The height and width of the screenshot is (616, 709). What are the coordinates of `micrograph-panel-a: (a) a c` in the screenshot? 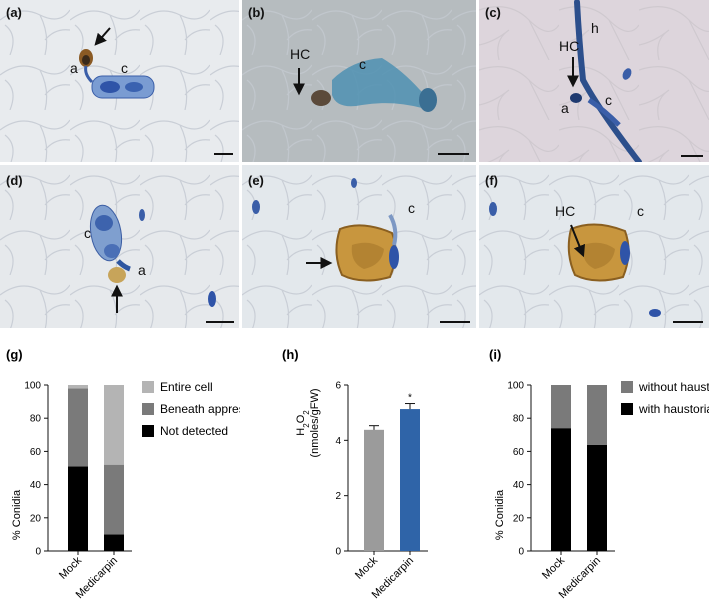 It's located at (119, 81).